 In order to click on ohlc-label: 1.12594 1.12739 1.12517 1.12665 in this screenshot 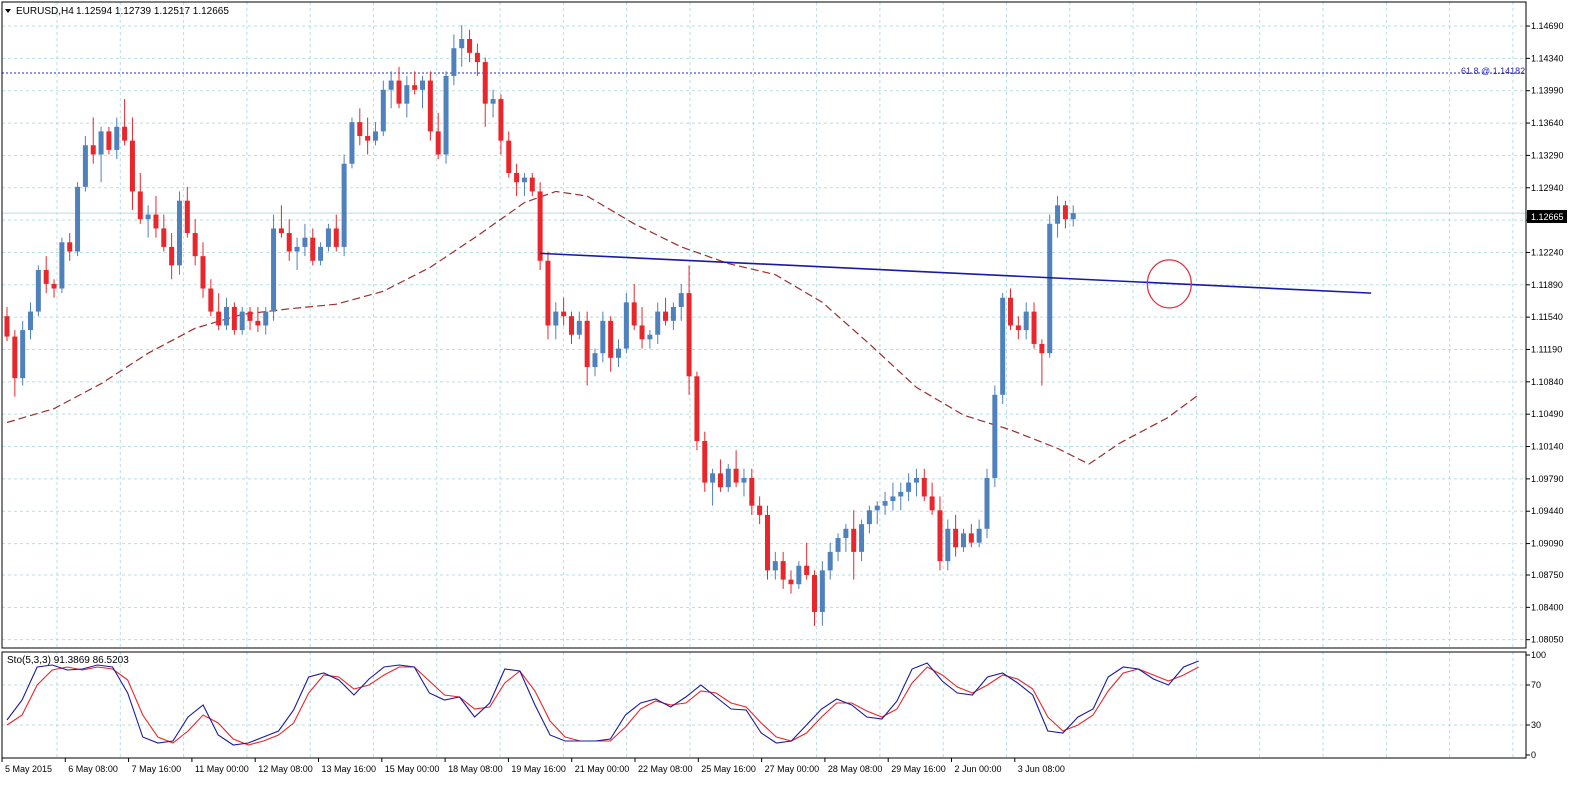, I will do `click(152, 11)`.